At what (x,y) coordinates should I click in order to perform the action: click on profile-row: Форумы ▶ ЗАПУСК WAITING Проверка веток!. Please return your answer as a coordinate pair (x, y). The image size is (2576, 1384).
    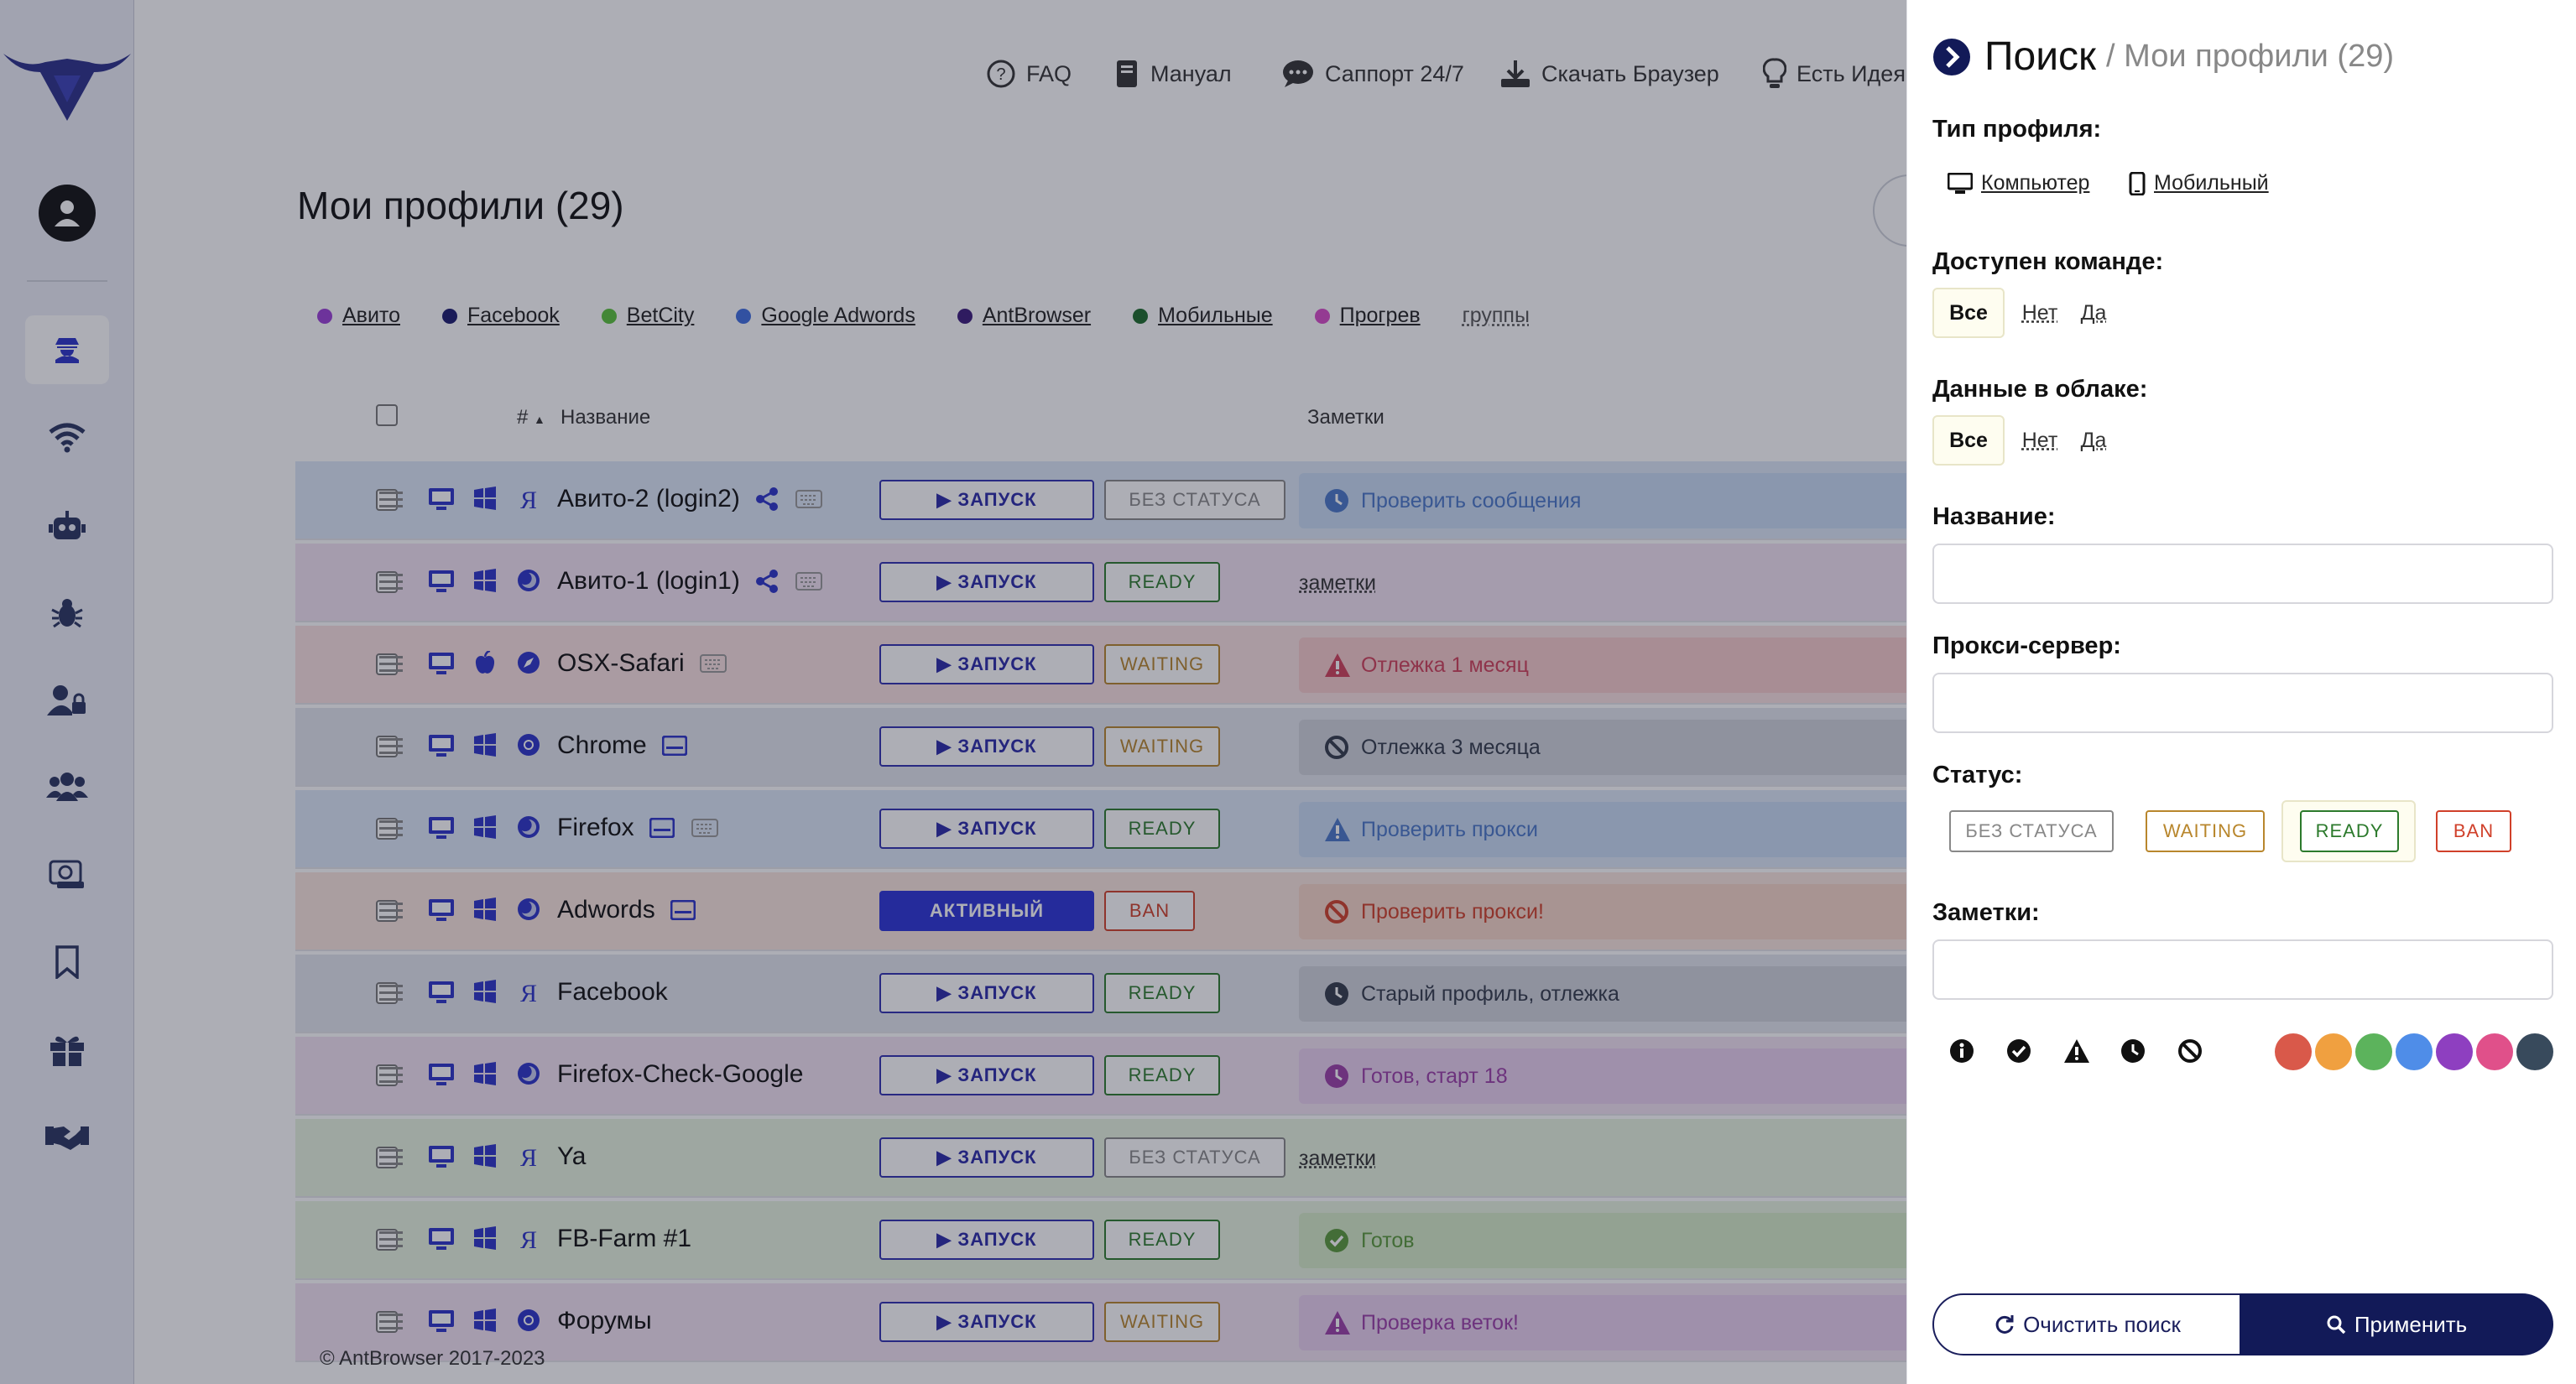
    Looking at the image, I should click on (1168, 1322).